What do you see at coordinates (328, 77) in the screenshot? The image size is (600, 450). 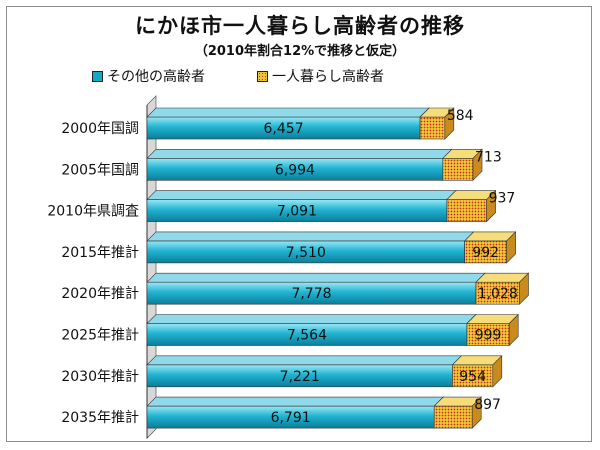 I see `legend-label-alone: 一人暮らし高齢者` at bounding box center [328, 77].